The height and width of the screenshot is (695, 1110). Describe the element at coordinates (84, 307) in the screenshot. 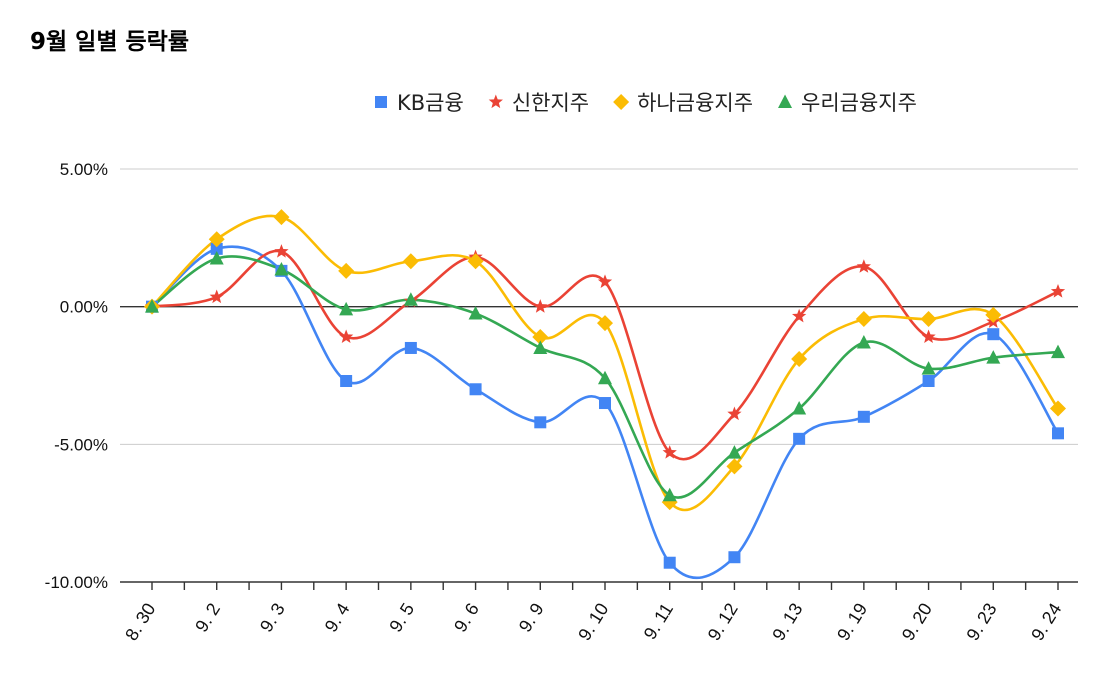

I see `y-tick-label: 0.00%` at that location.